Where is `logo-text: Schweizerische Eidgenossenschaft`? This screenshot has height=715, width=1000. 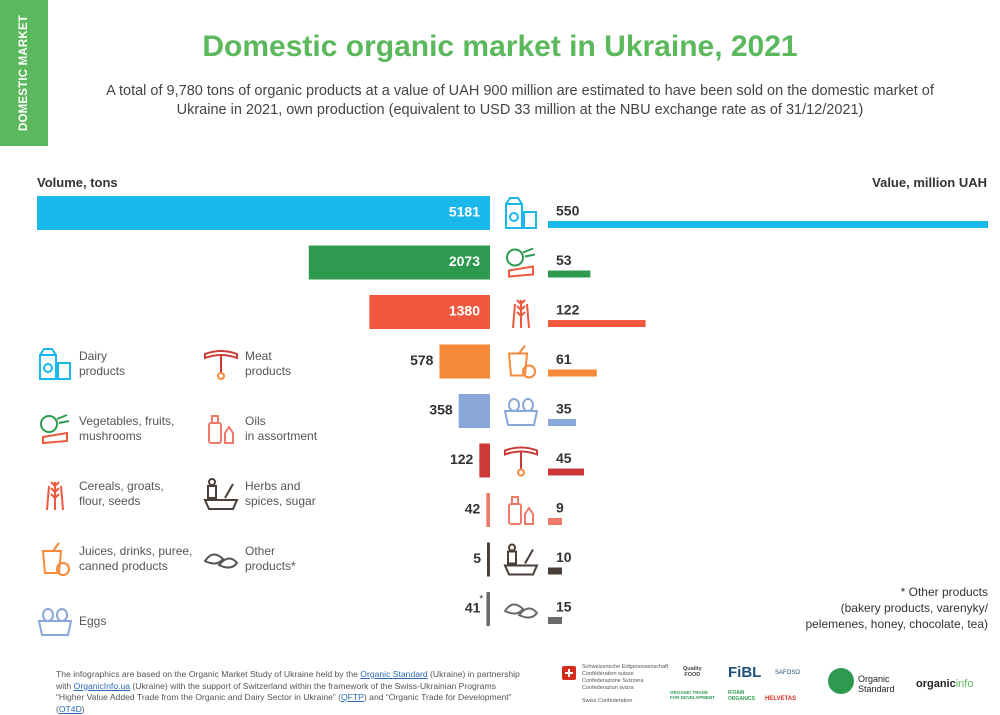
logo-text: Schweizerische Eidgenossenschaft is located at coordinates (625, 667).